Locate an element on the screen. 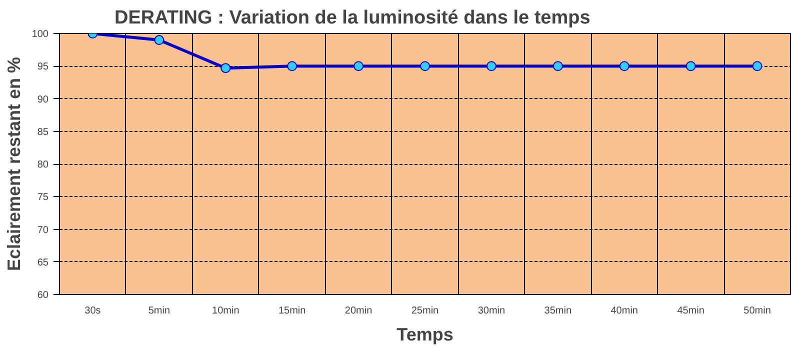 The width and height of the screenshot is (806, 347). y-tick-label: 100 is located at coordinates (40, 34).